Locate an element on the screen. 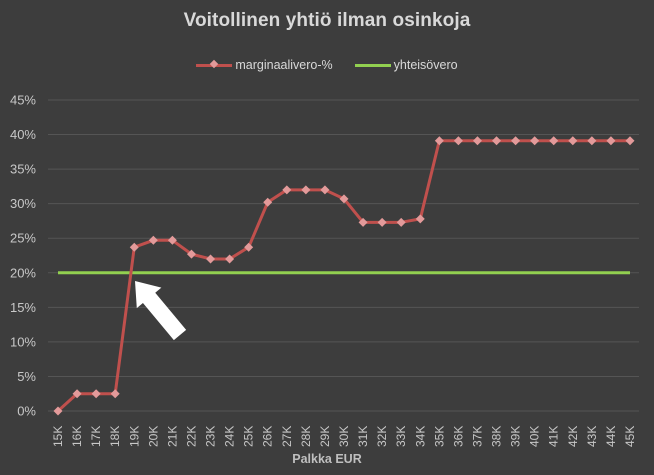 This screenshot has width=654, height=475. x-tick-label: 33K is located at coordinates (401, 436).